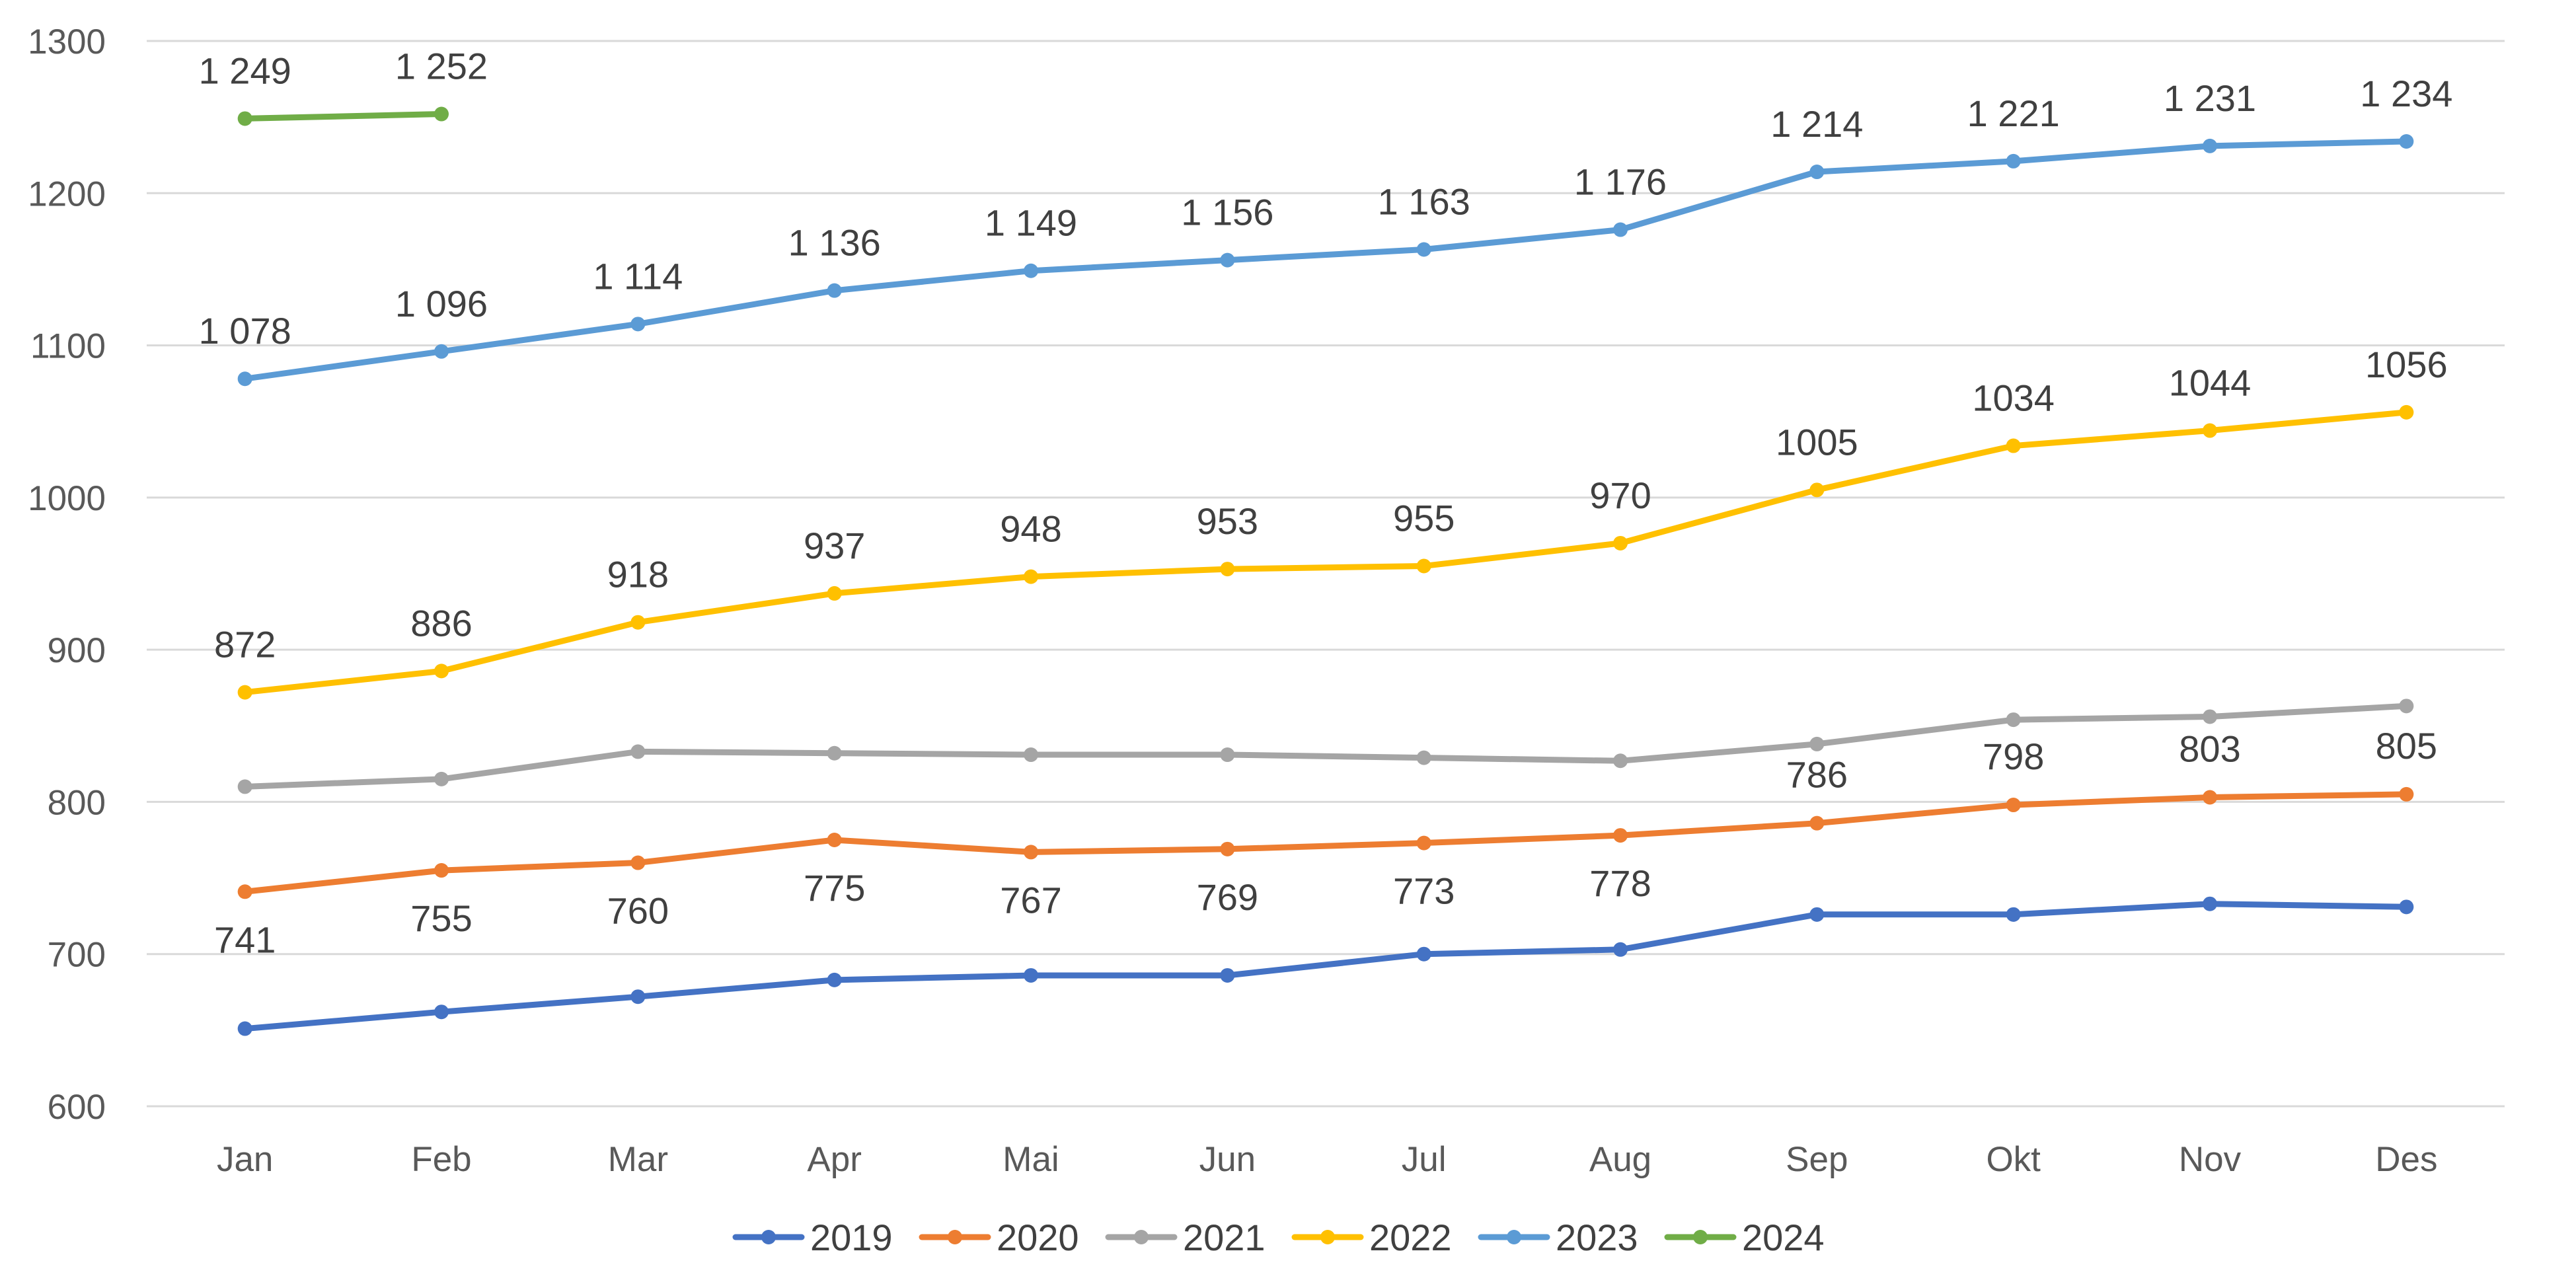 This screenshot has height=1288, width=2576. What do you see at coordinates (1030, 529) in the screenshot?
I see `data-label-2022: 948` at bounding box center [1030, 529].